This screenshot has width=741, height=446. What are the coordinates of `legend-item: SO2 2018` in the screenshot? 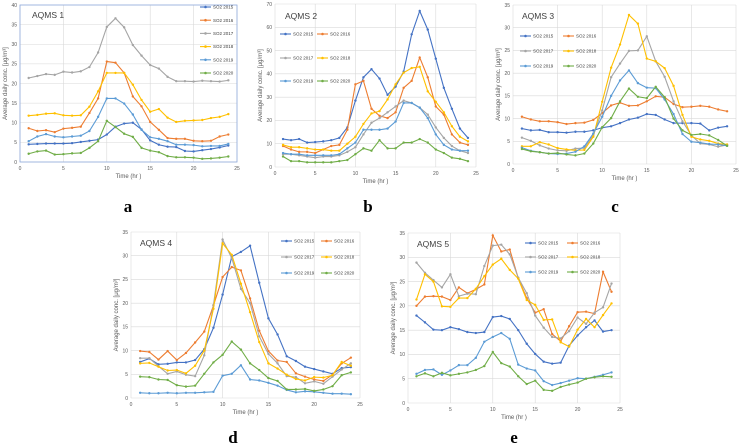 It's located at (334, 58).